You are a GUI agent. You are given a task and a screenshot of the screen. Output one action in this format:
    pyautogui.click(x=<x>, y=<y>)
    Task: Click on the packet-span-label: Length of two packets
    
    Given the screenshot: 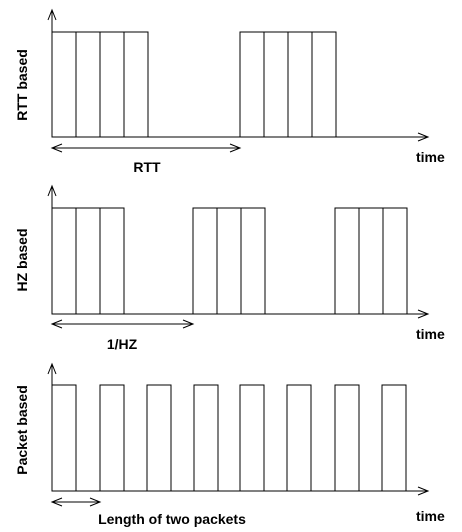 What is the action you would take?
    pyautogui.click(x=172, y=519)
    